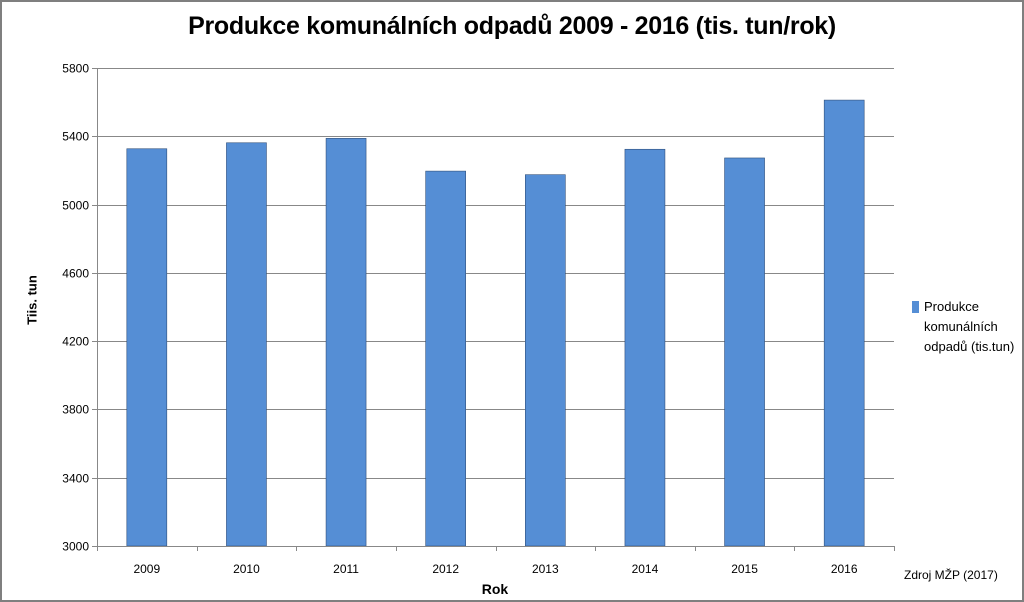 The width and height of the screenshot is (1024, 602). Describe the element at coordinates (545, 360) in the screenshot. I see `bar-2013` at that location.